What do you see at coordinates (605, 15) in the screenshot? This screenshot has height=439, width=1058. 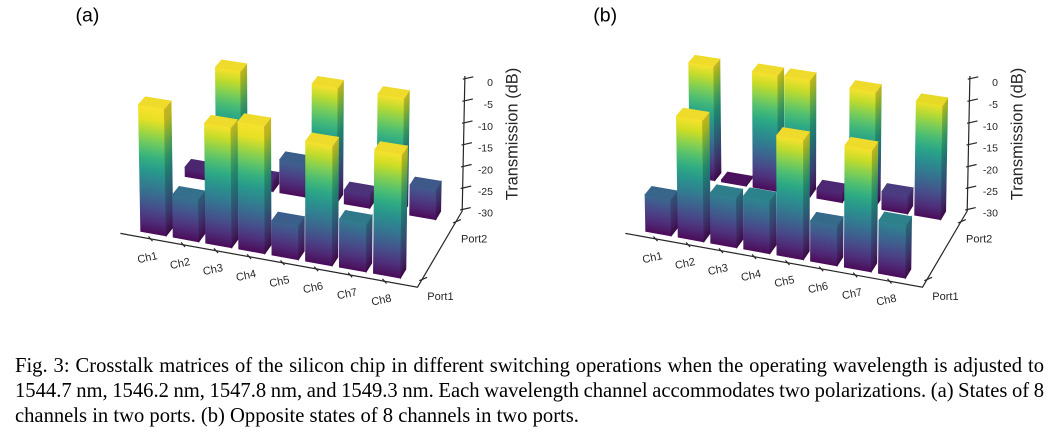 I see `svg-text: (b)` at bounding box center [605, 15].